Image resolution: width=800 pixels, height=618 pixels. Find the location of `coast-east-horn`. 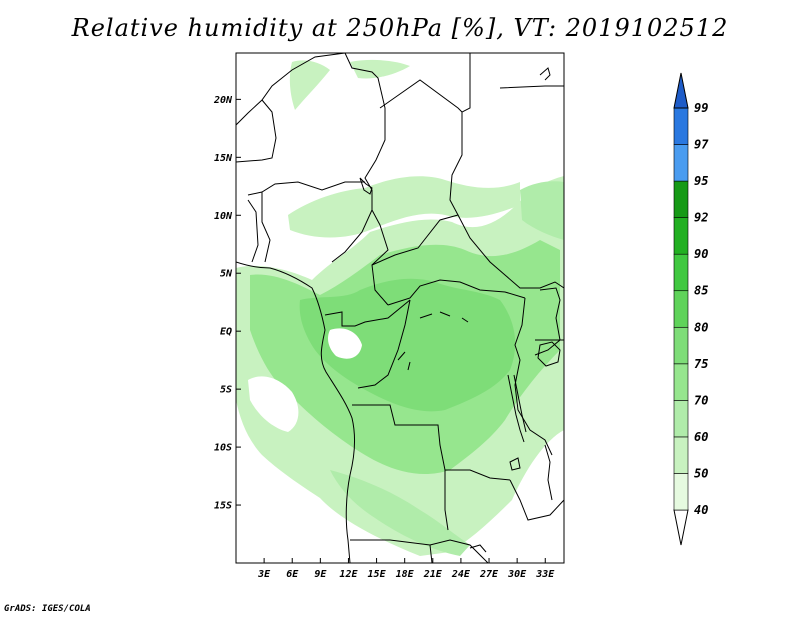

coast-east-horn is located at coordinates (545, 74).